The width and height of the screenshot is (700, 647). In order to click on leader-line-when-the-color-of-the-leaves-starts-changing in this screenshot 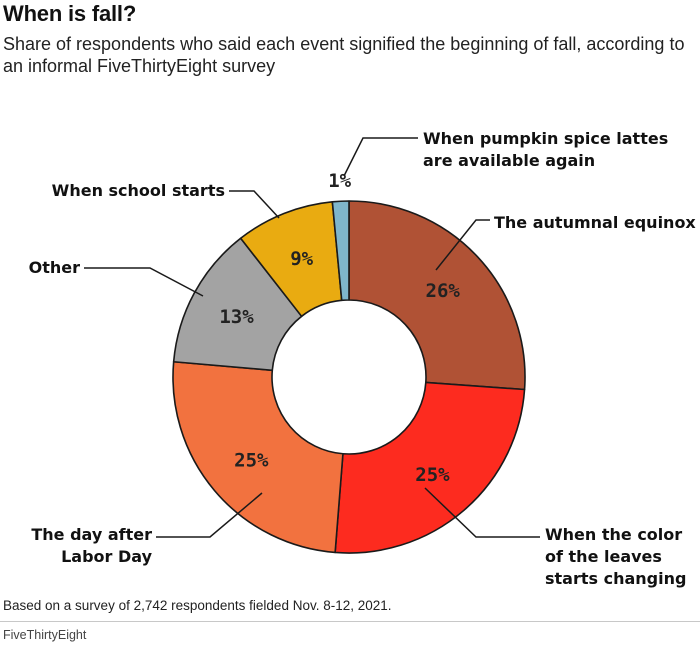, I will do `click(482, 512)`.